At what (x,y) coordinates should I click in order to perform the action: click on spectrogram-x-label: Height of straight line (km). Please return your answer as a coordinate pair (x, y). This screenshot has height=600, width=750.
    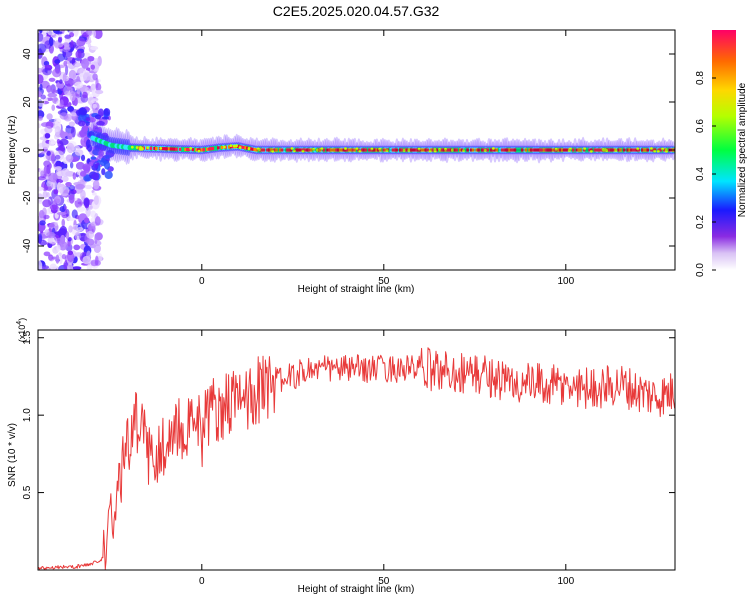
    Looking at the image, I should click on (356, 289).